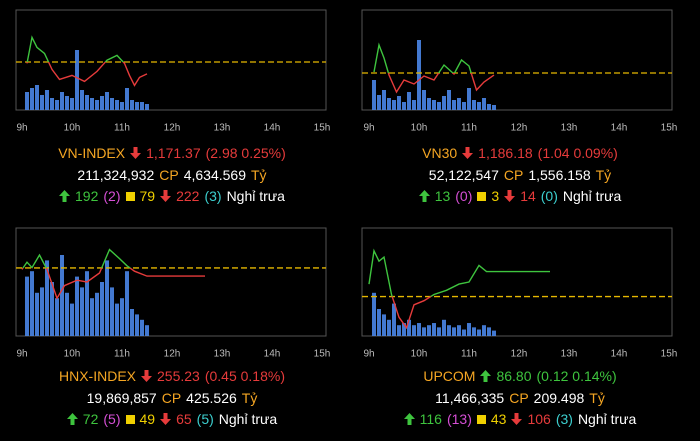  What do you see at coordinates (172, 419) in the screenshot?
I see `breadth-row: 72 (5) 49 65 (5) Nghỉ trưa` at bounding box center [172, 419].